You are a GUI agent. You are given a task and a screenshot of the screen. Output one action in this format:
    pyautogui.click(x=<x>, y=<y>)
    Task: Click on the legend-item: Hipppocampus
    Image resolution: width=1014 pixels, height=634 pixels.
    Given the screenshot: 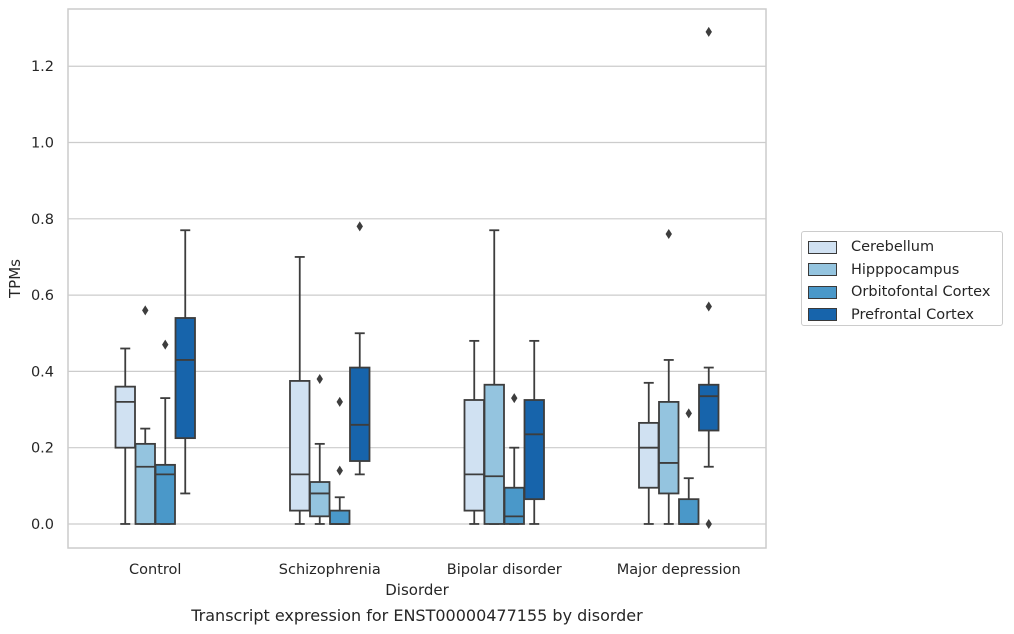 What is the action you would take?
    pyautogui.click(x=905, y=270)
    